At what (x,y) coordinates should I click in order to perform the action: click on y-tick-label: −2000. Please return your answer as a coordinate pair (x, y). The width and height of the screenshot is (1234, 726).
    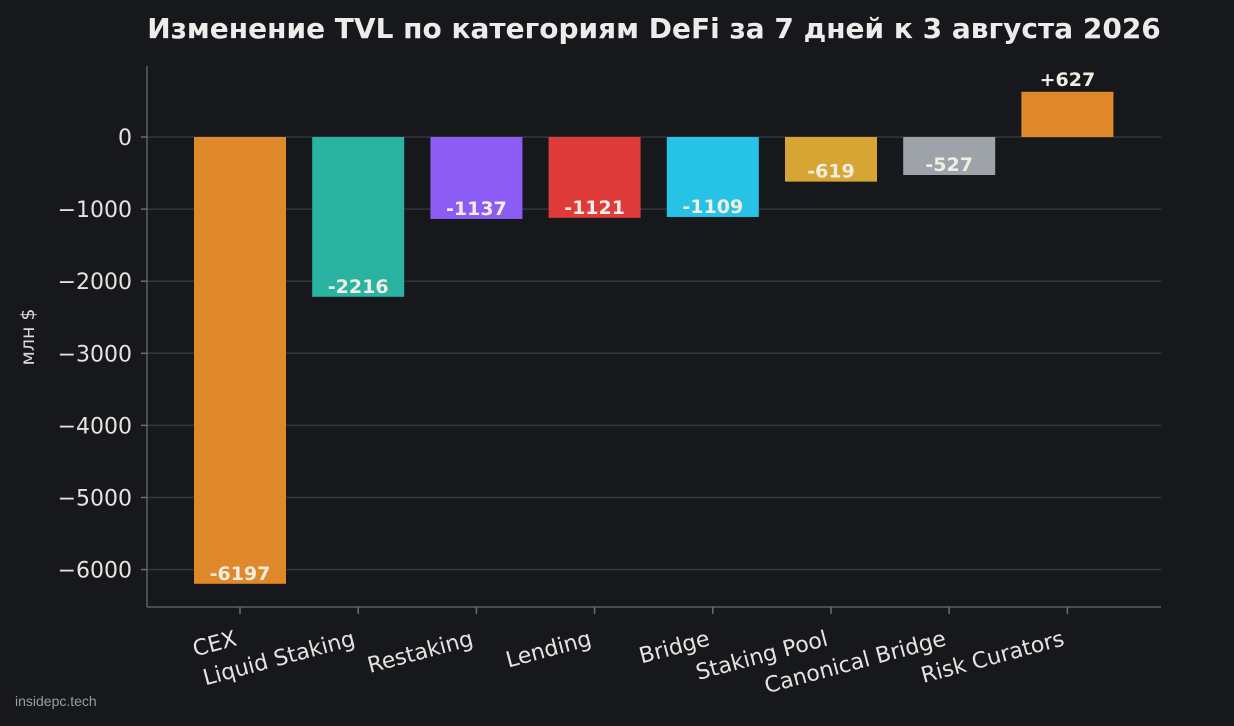
    Looking at the image, I should click on (95, 282).